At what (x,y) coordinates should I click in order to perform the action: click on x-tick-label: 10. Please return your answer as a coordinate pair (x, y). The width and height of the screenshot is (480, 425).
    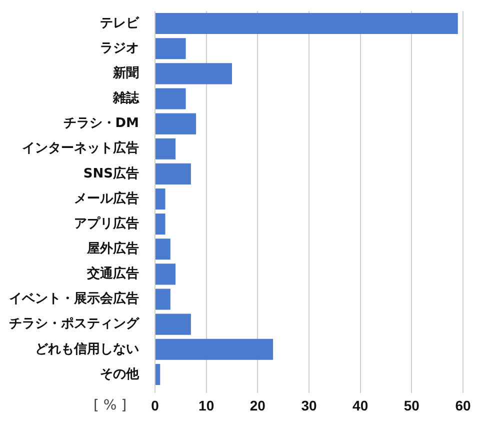
    Looking at the image, I should click on (206, 405).